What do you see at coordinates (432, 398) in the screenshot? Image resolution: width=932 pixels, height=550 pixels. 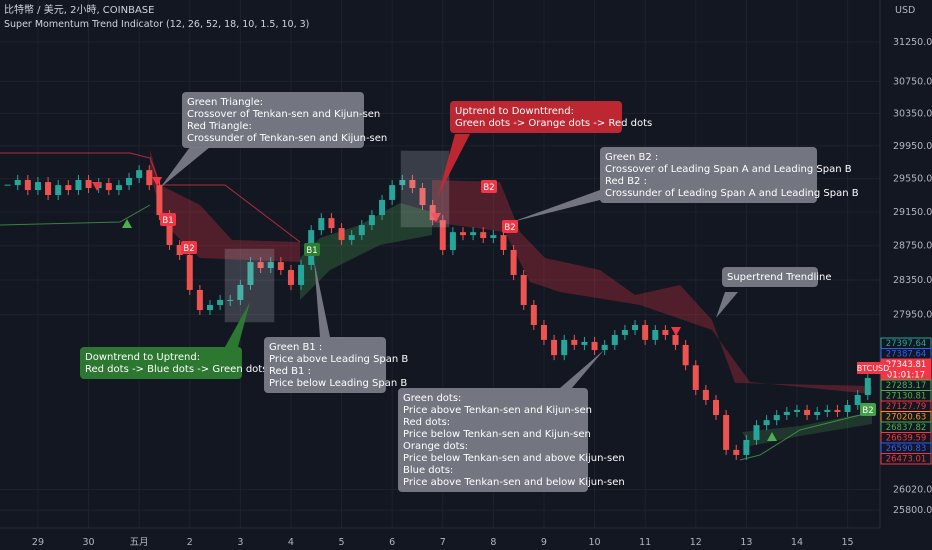 I see `callout-text: Green dots:` at bounding box center [432, 398].